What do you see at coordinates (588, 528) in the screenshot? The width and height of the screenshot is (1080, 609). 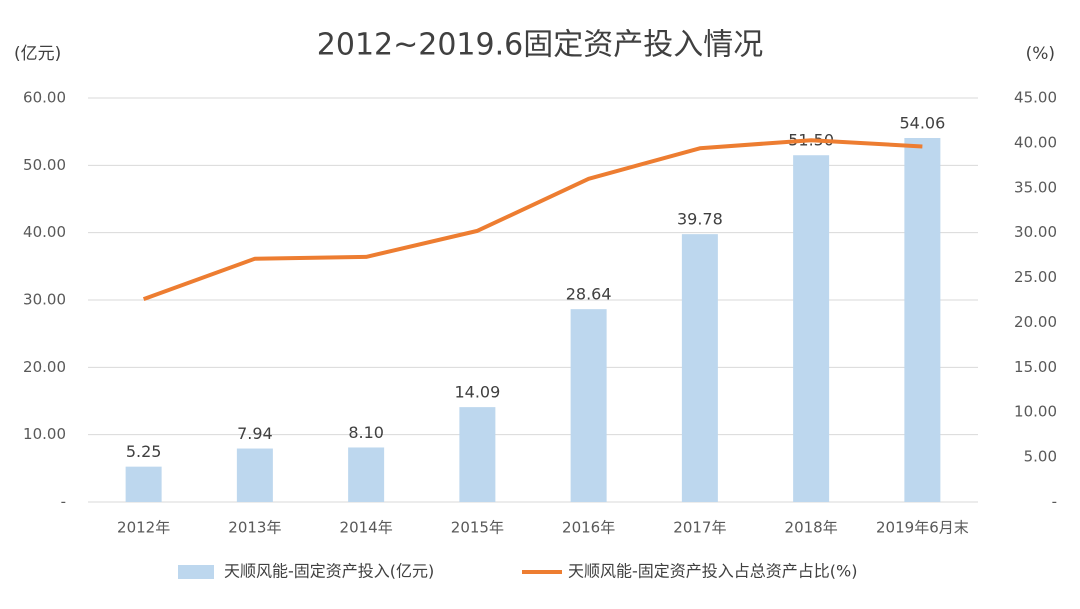 I see `x-tick-label: 2016年` at bounding box center [588, 528].